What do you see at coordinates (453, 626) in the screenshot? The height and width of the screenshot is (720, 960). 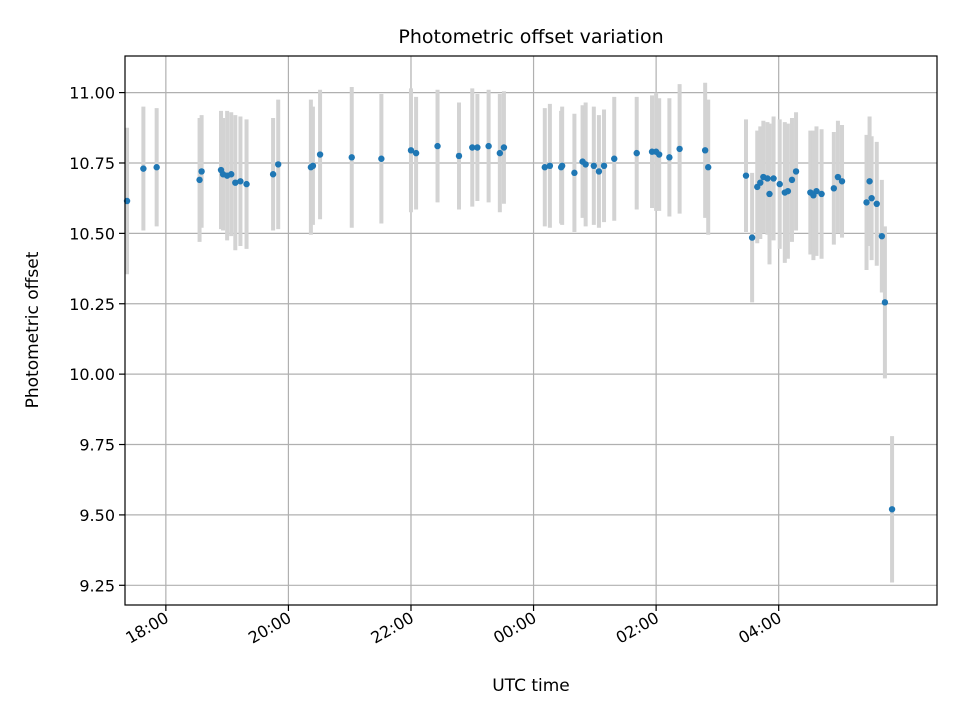 I see `x-axis-ticks: 18:00 20:00 22:00 00:00 02:00 04:00` at bounding box center [453, 626].